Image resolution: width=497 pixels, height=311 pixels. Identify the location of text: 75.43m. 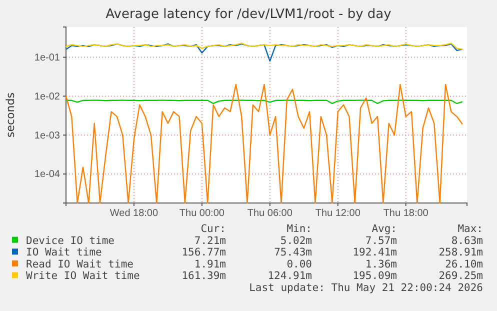
(293, 252).